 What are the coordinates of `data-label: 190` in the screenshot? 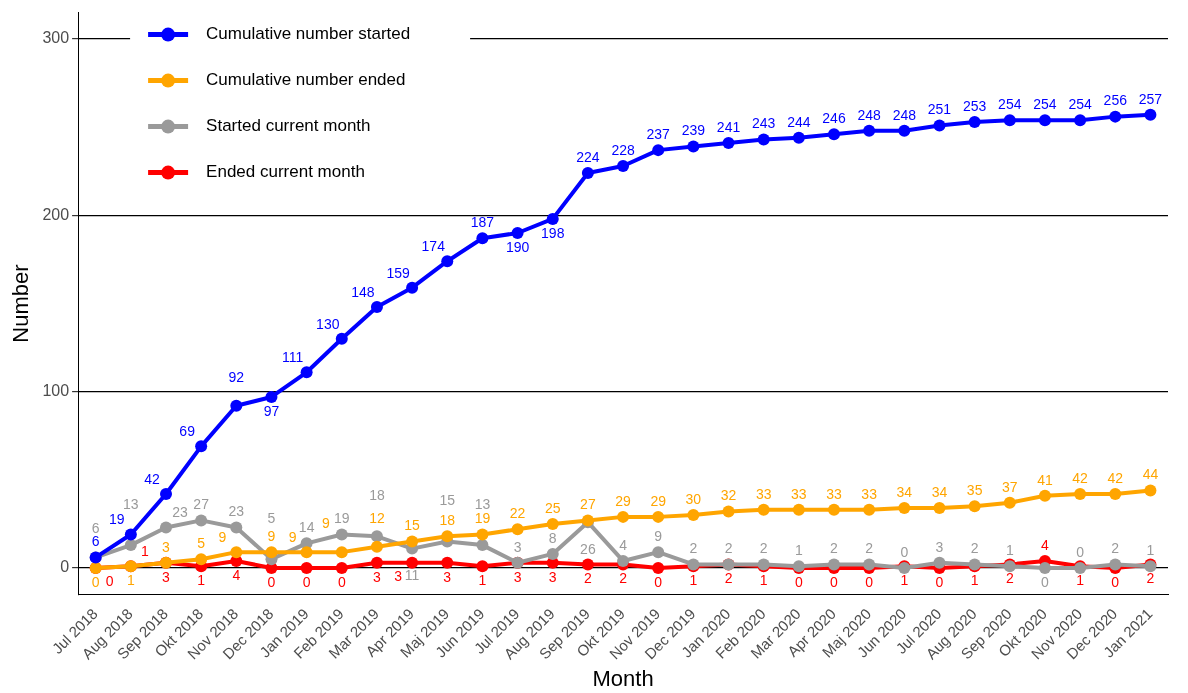 It's located at (517, 246).